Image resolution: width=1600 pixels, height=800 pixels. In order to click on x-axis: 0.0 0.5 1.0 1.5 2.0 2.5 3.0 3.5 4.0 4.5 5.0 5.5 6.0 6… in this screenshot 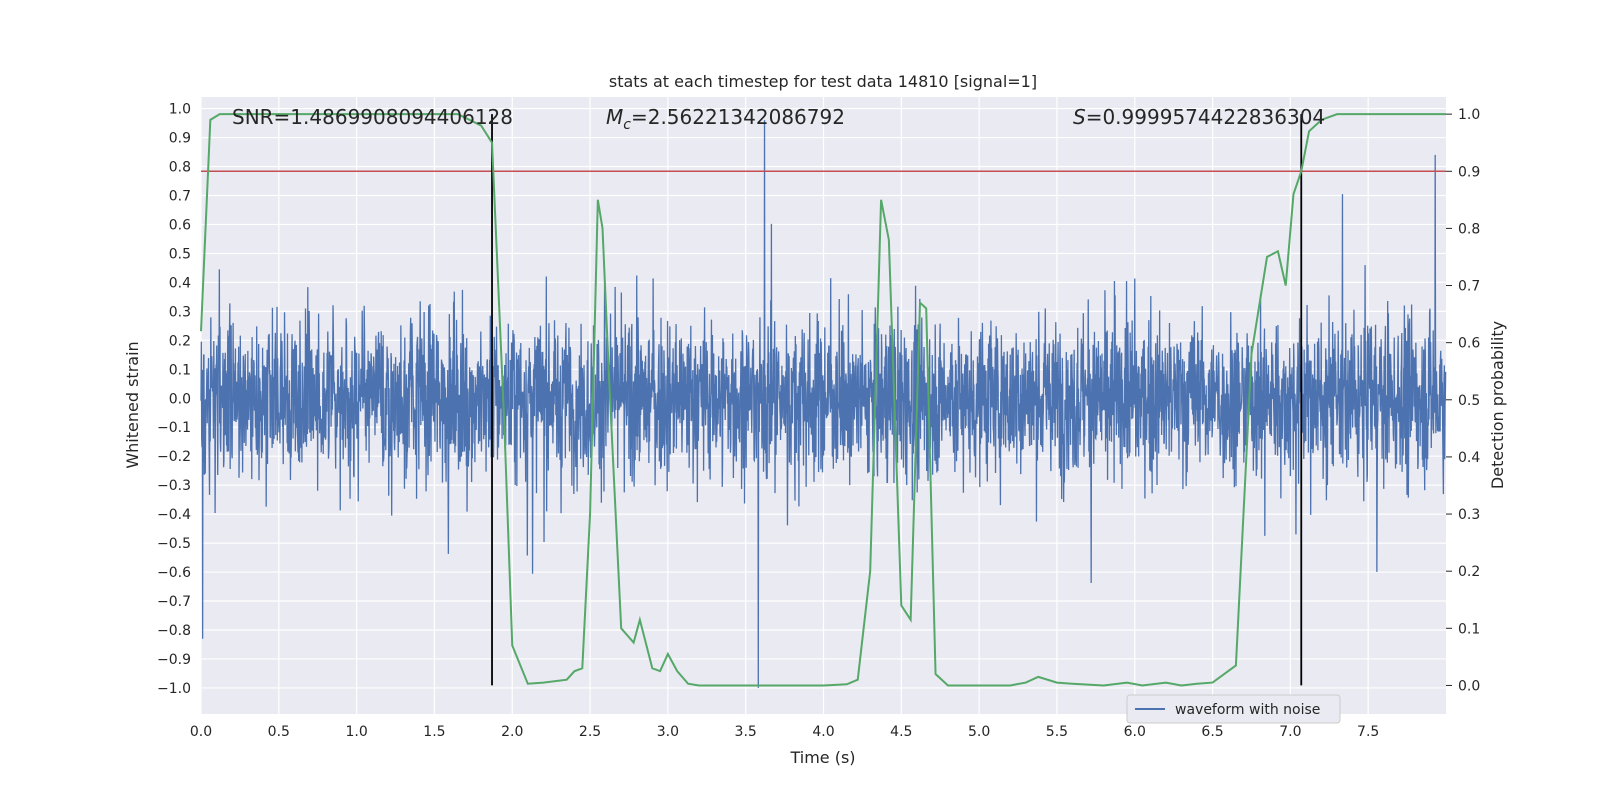, I will do `click(784, 732)`.